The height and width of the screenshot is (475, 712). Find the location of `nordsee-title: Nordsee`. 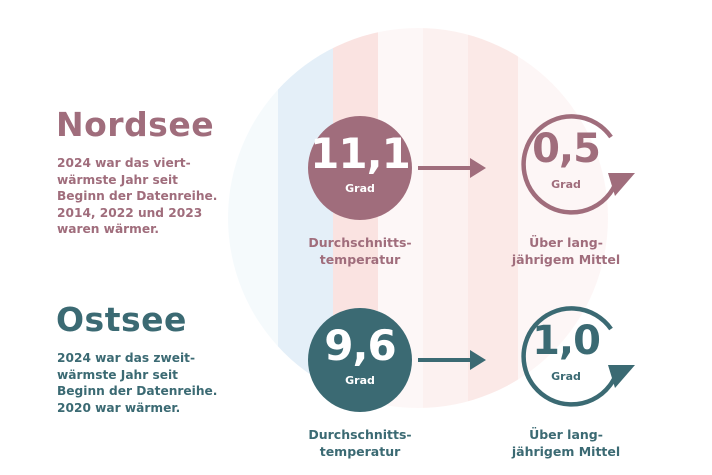

nordsee-title: Nordsee is located at coordinates (135, 124).